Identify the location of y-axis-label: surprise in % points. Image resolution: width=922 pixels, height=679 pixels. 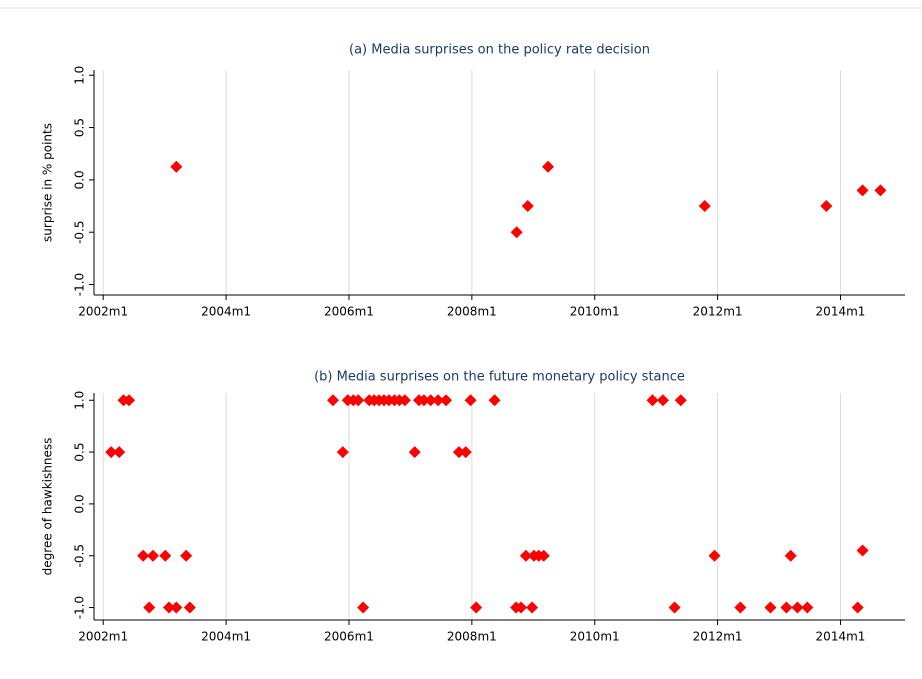
(48, 182).